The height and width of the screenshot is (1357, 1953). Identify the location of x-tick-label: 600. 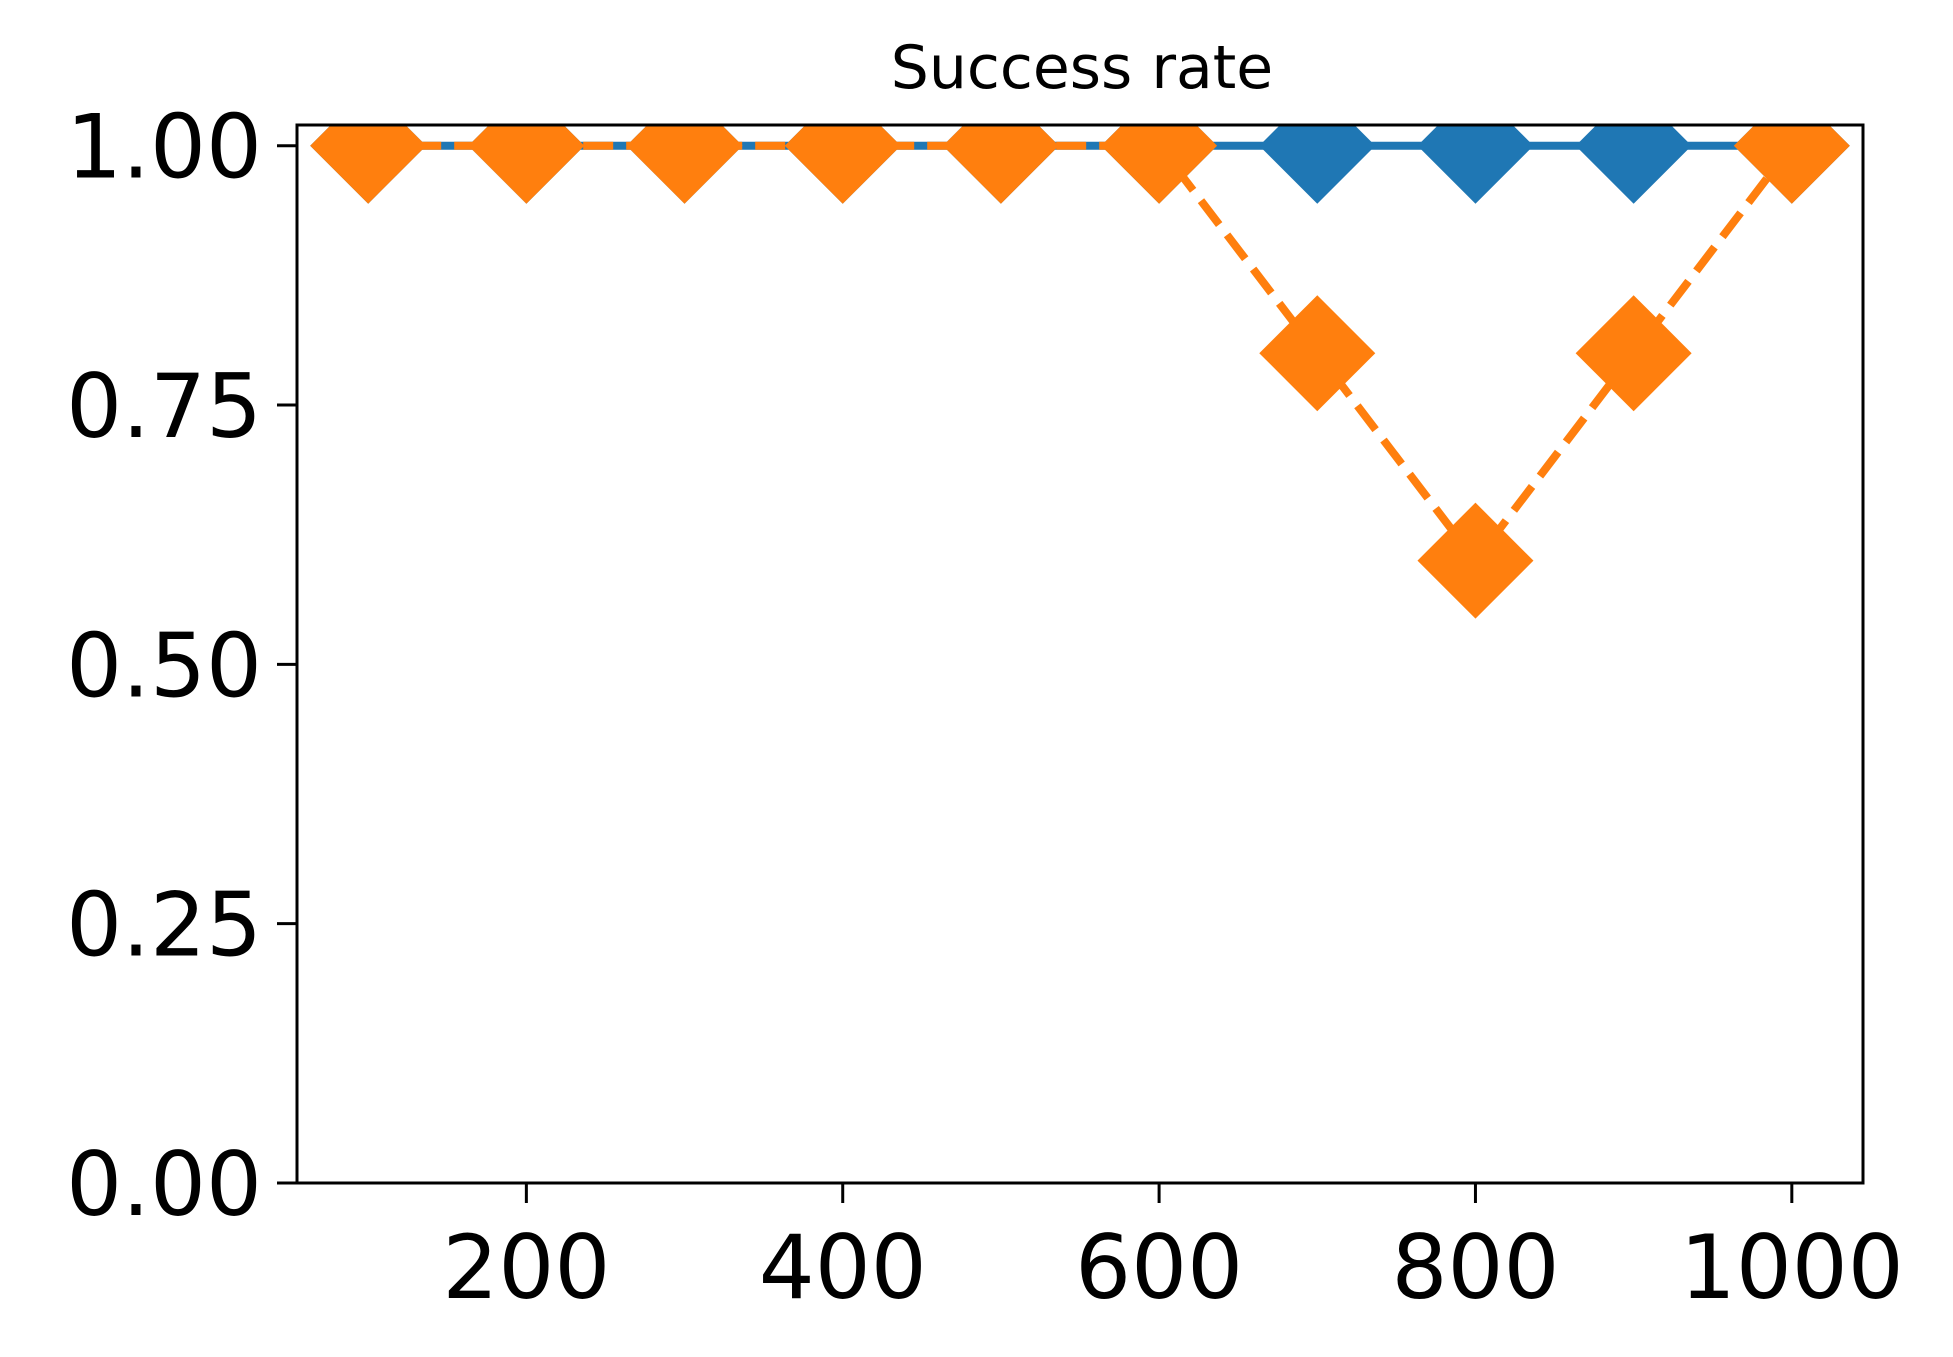
(1159, 1267).